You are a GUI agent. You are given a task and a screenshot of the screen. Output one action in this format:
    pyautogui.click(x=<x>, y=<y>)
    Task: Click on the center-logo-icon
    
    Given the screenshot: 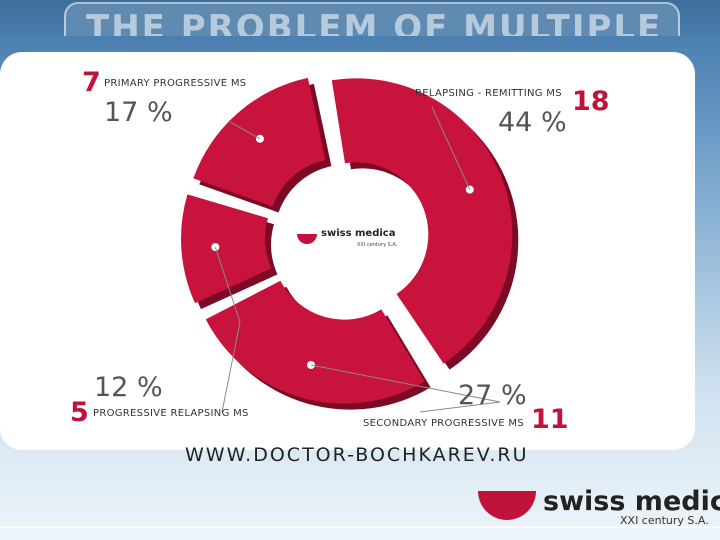 What is the action you would take?
    pyautogui.click(x=307, y=239)
    